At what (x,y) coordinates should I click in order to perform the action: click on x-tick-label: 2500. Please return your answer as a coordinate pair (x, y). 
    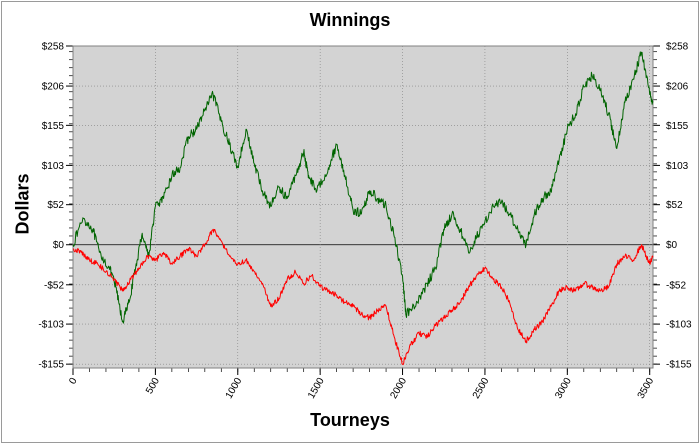
    Looking at the image, I should click on (481, 388).